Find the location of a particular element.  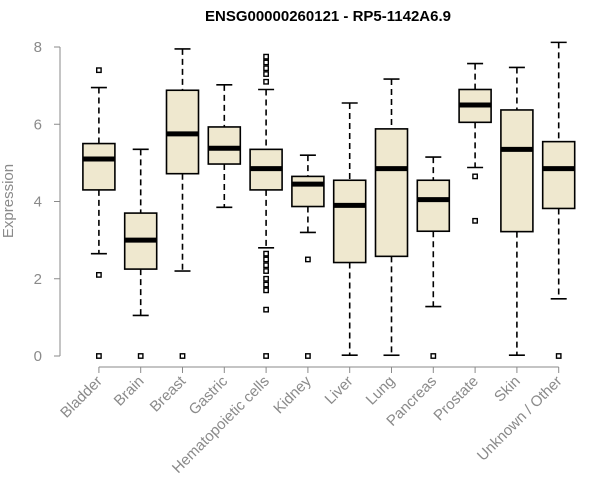

y-axis: 0 2 4 6 8 is located at coordinates (47, 202).